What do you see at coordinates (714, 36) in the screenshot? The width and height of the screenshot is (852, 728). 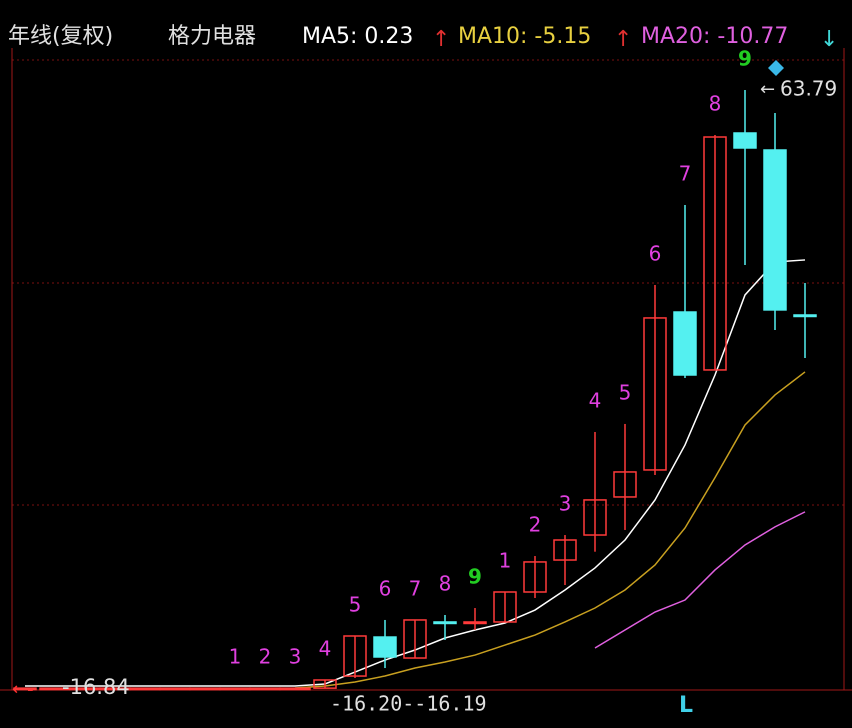 I see `legend-label: MA20: -10.77` at bounding box center [714, 36].